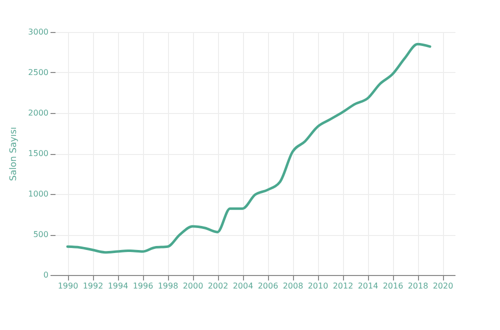 The width and height of the screenshot is (500, 330). I want to click on y-tick-label: 1000, so click(38, 194).